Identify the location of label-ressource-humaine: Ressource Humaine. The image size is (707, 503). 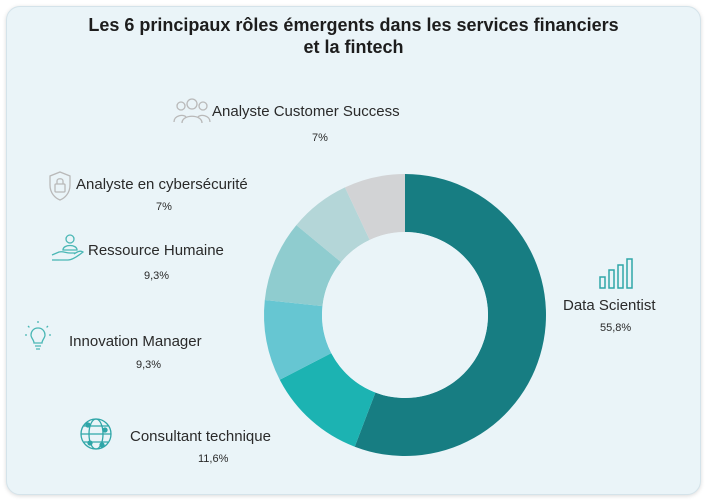
(156, 250).